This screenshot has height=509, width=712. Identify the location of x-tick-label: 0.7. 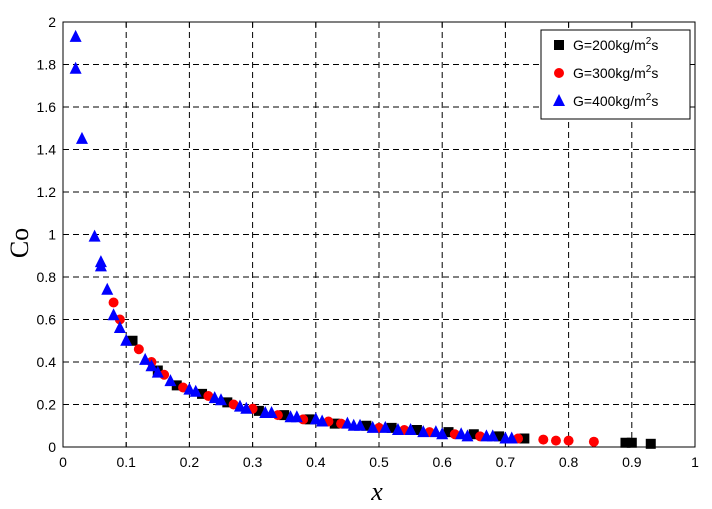
(506, 462).